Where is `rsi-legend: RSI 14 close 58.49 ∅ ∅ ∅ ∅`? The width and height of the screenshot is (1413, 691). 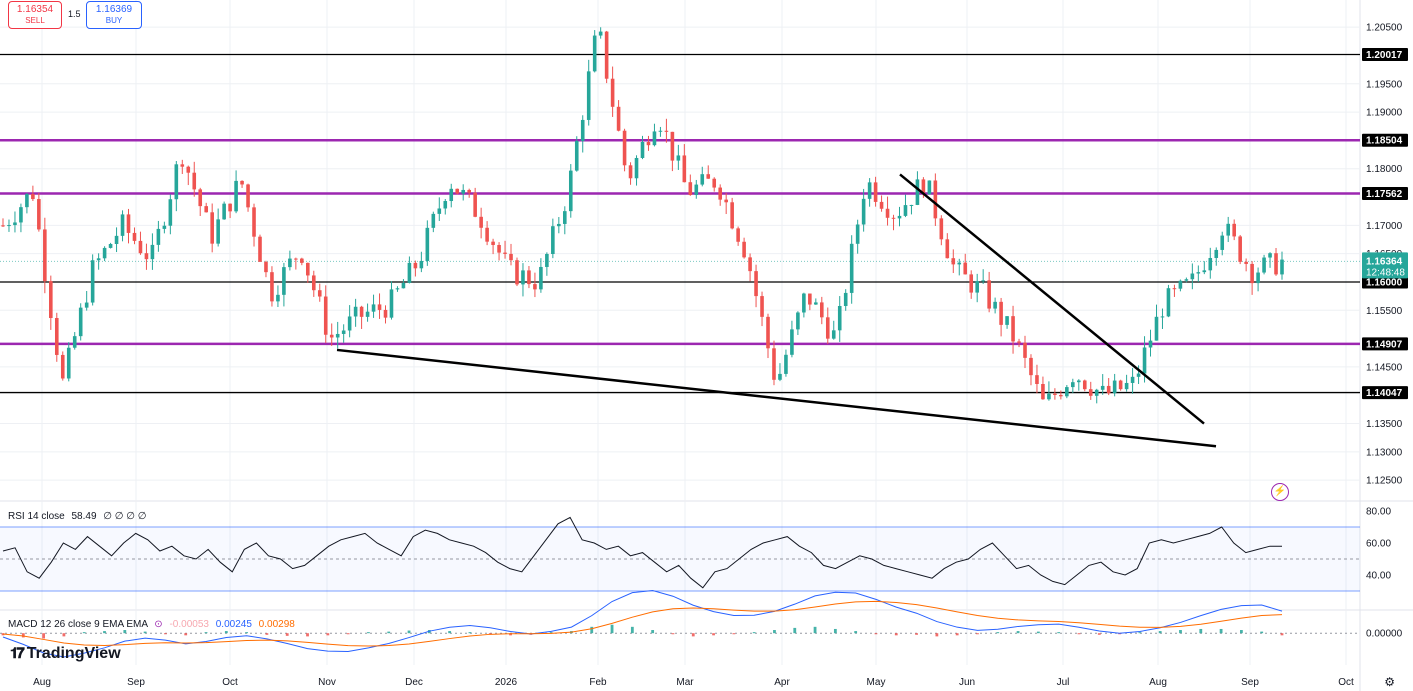
rsi-legend: RSI 14 close 58.49 ∅ ∅ ∅ ∅ is located at coordinates (77, 516).